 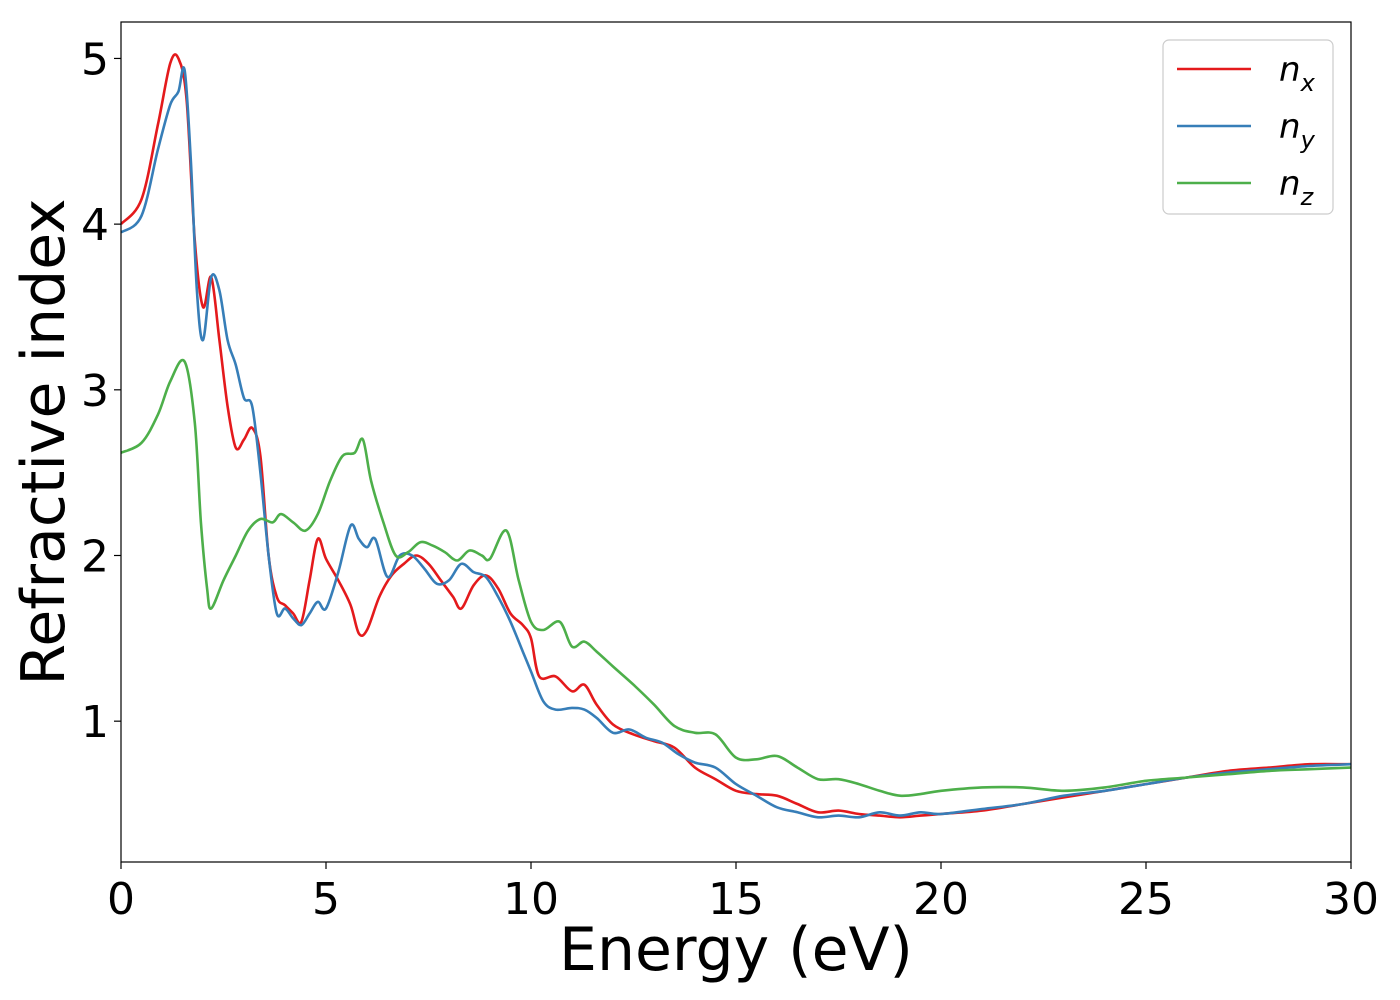 What do you see at coordinates (1146, 899) in the screenshot?
I see `x-tick-label: 25` at bounding box center [1146, 899].